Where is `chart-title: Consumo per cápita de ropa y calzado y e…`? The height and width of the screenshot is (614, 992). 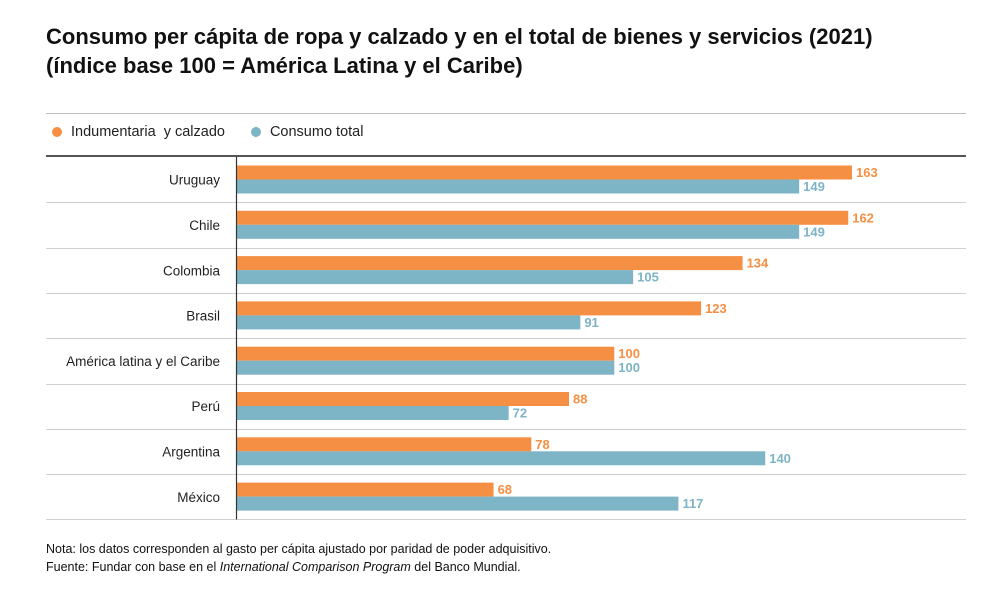
chart-title: Consumo per cápita de ropa y calzado y e… is located at coordinates (511, 51).